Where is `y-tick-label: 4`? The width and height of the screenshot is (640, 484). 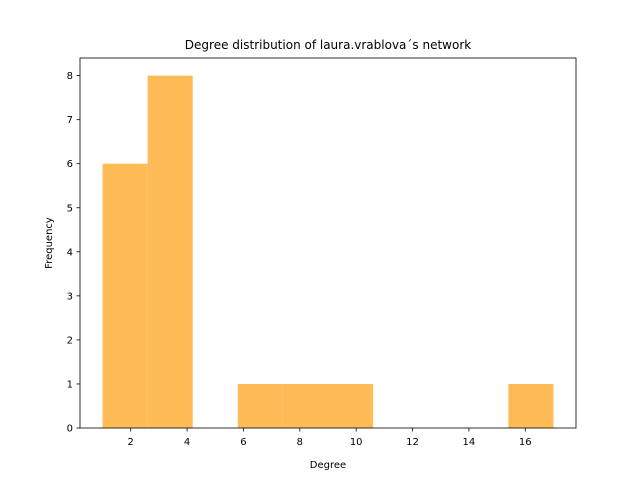
y-tick-label: 4 is located at coordinates (70, 252).